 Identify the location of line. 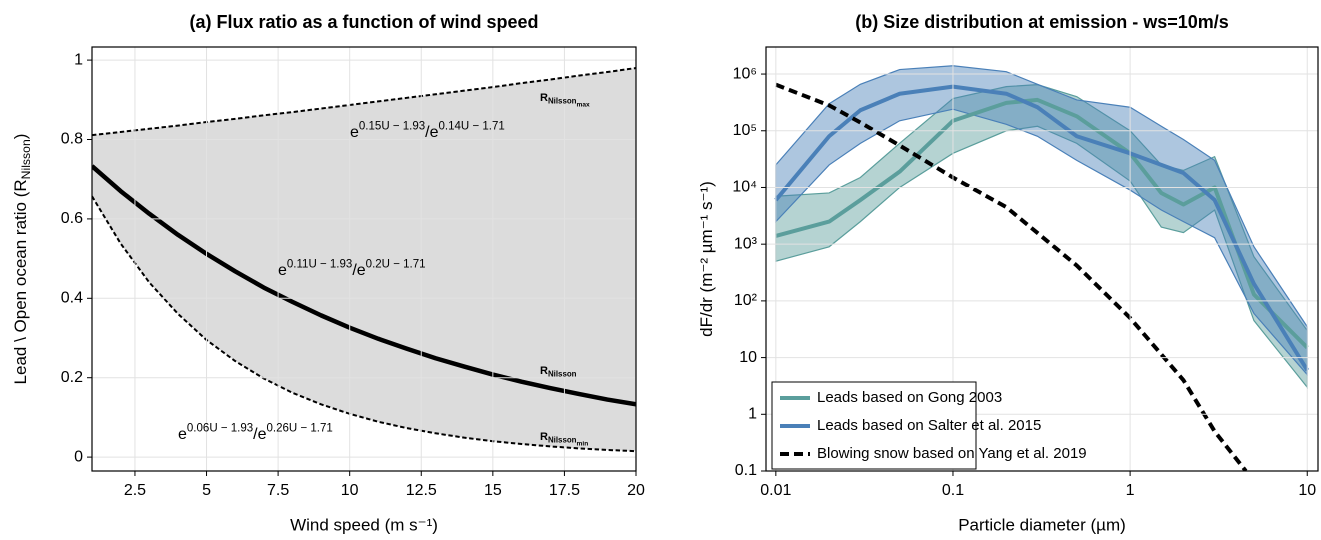
(364, 102).